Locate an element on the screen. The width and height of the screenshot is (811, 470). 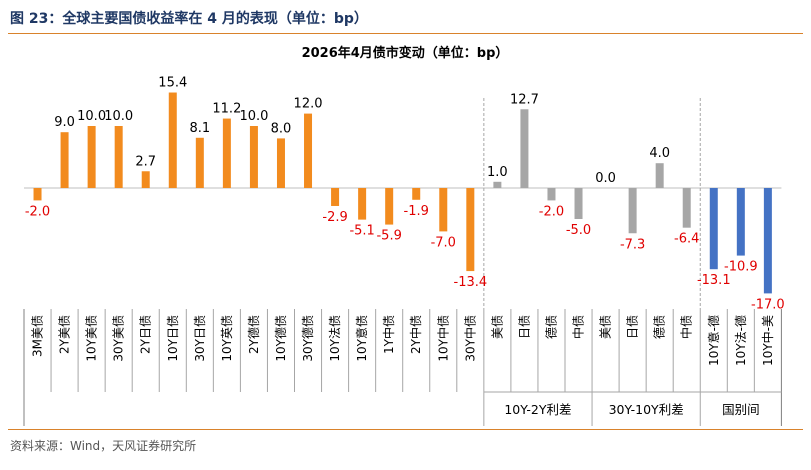
category-label: 10Y法-德 is located at coordinates (740, 340).